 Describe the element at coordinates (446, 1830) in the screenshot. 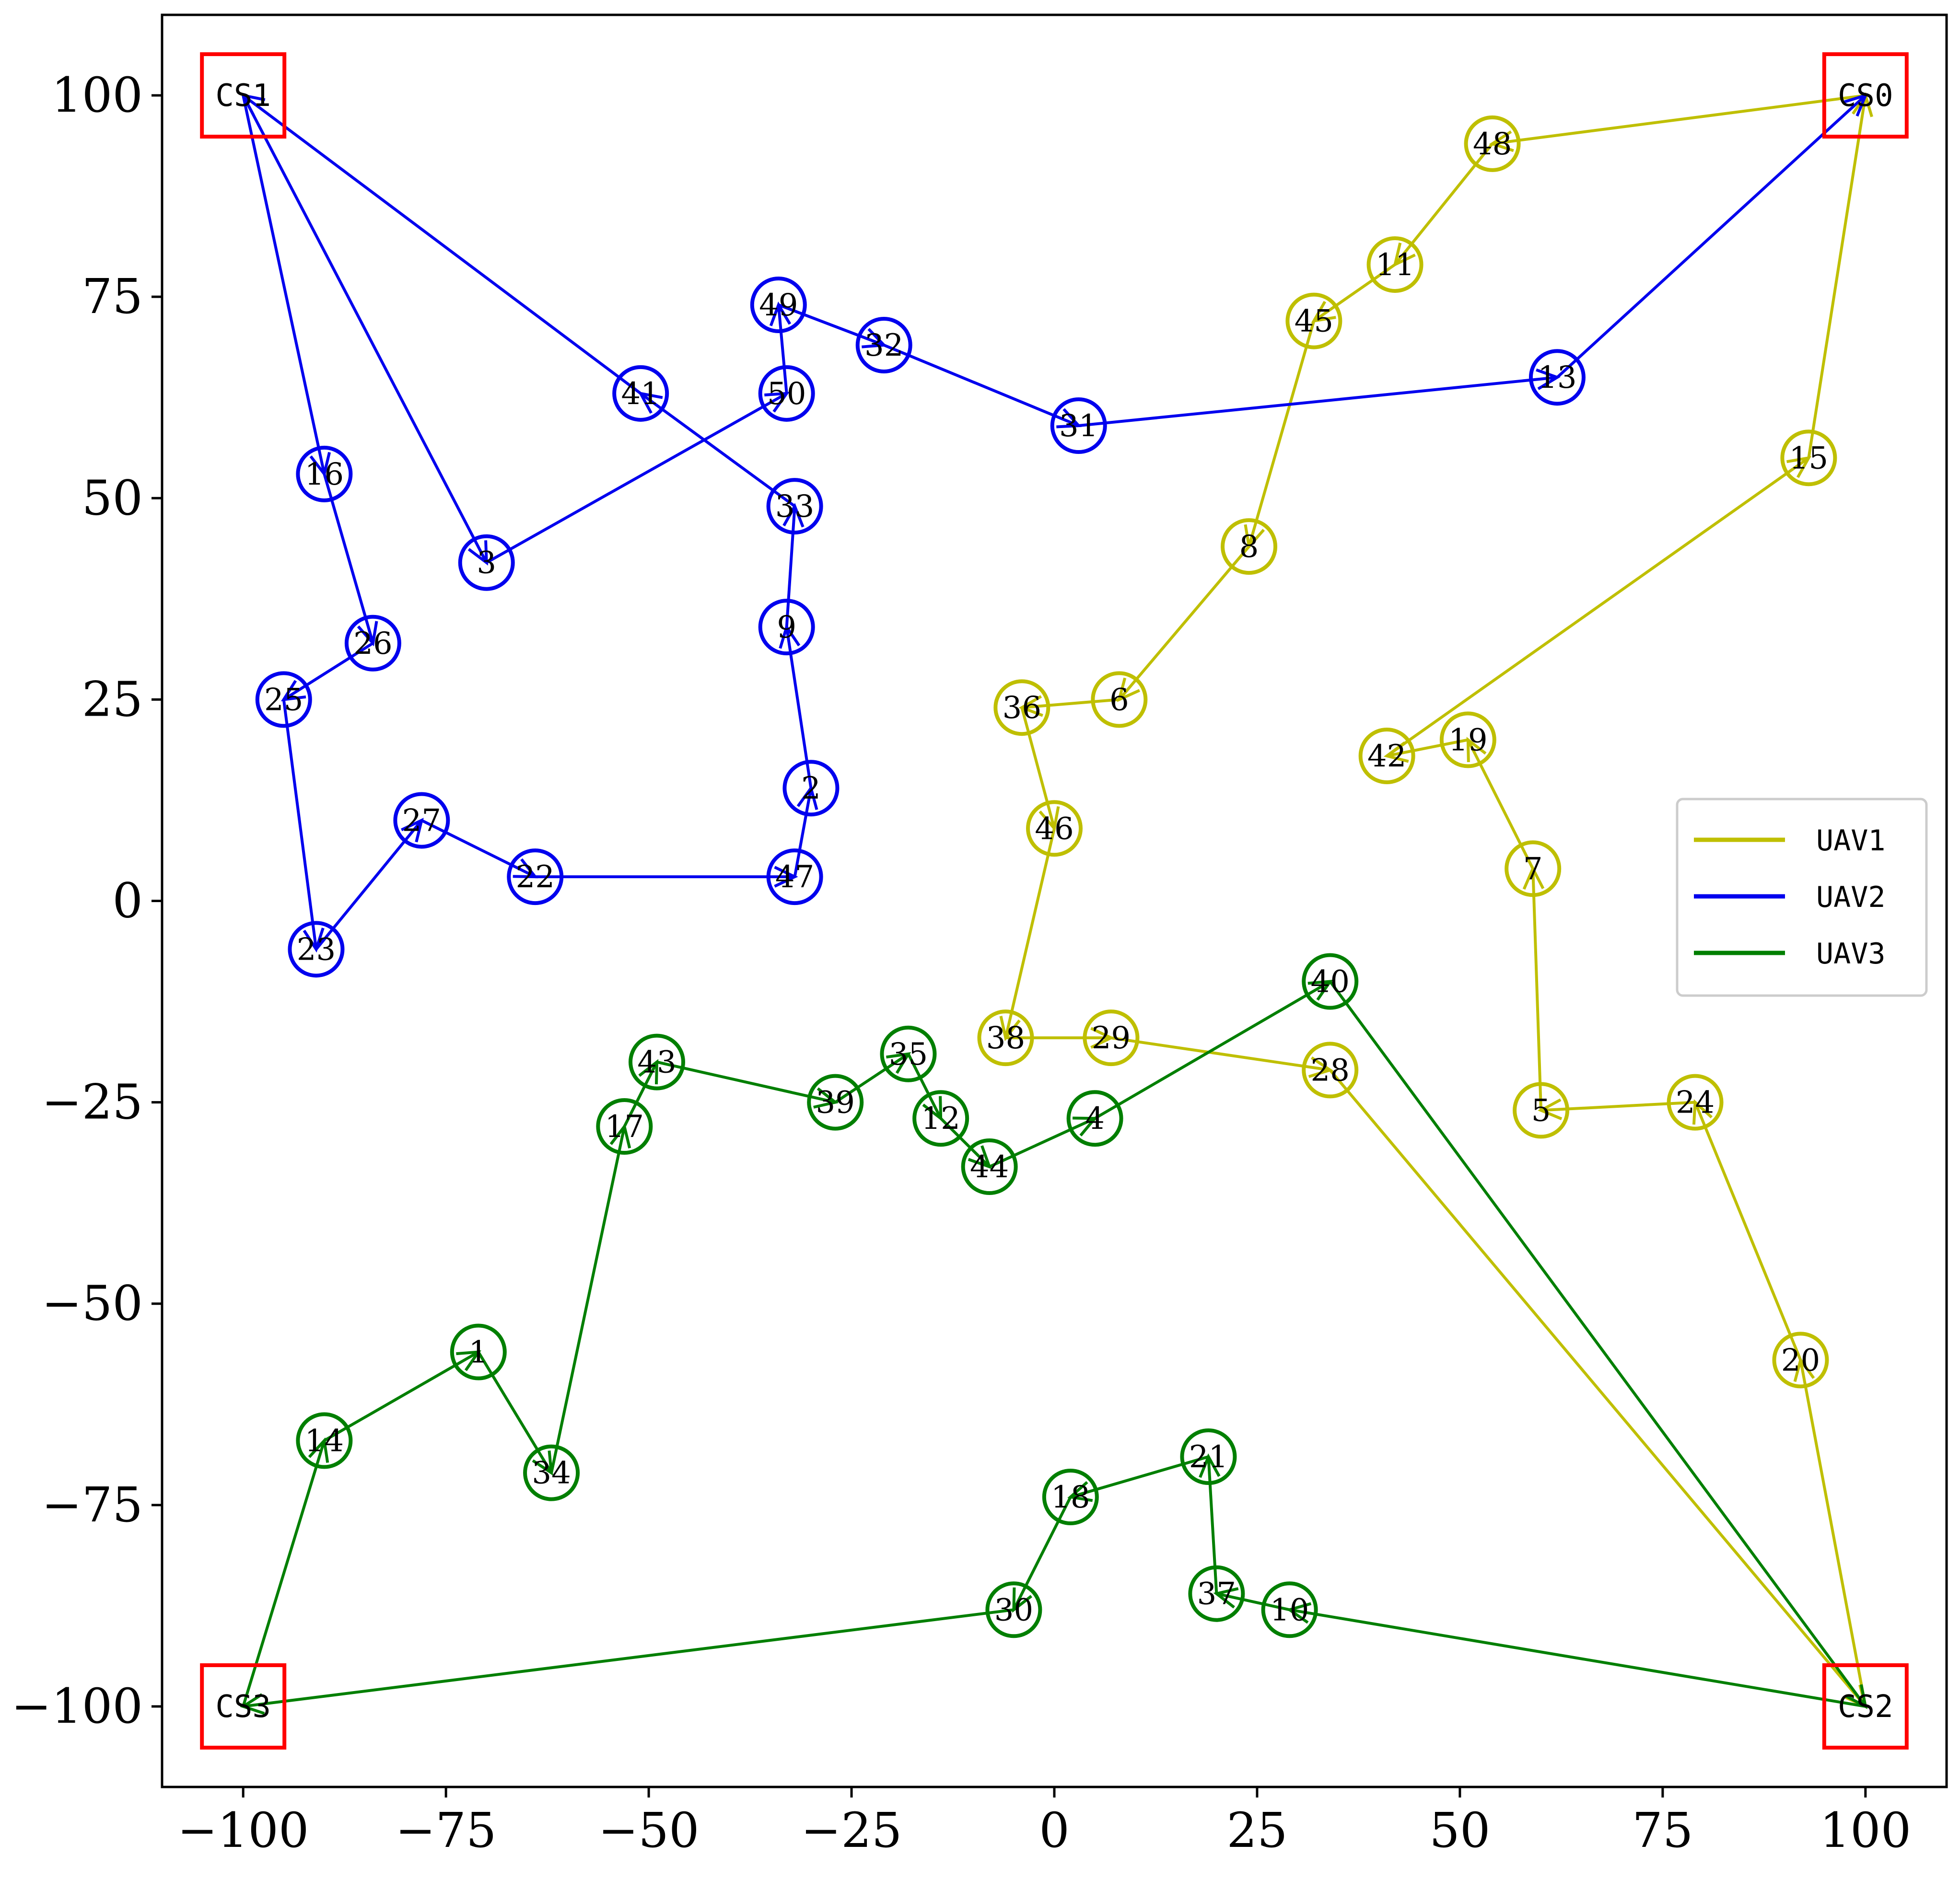

I see `x-tick-label: −75` at that location.